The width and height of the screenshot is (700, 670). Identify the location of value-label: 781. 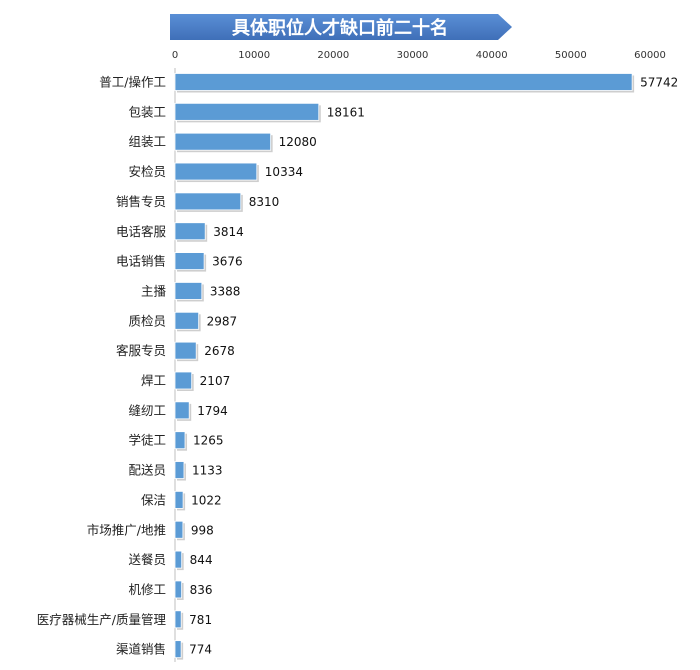
(200, 620).